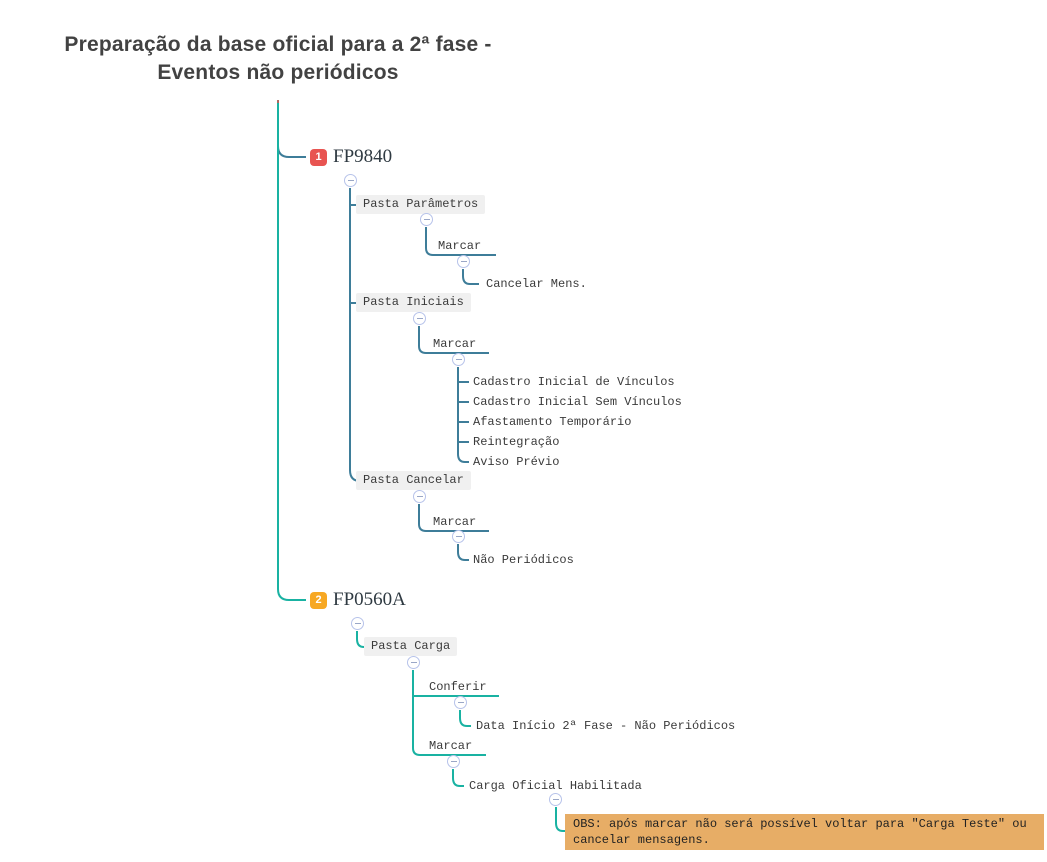 Image resolution: width=1047 pixels, height=862 pixels. What do you see at coordinates (318, 600) in the screenshot?
I see `priority-2-badge-icon: 2` at bounding box center [318, 600].